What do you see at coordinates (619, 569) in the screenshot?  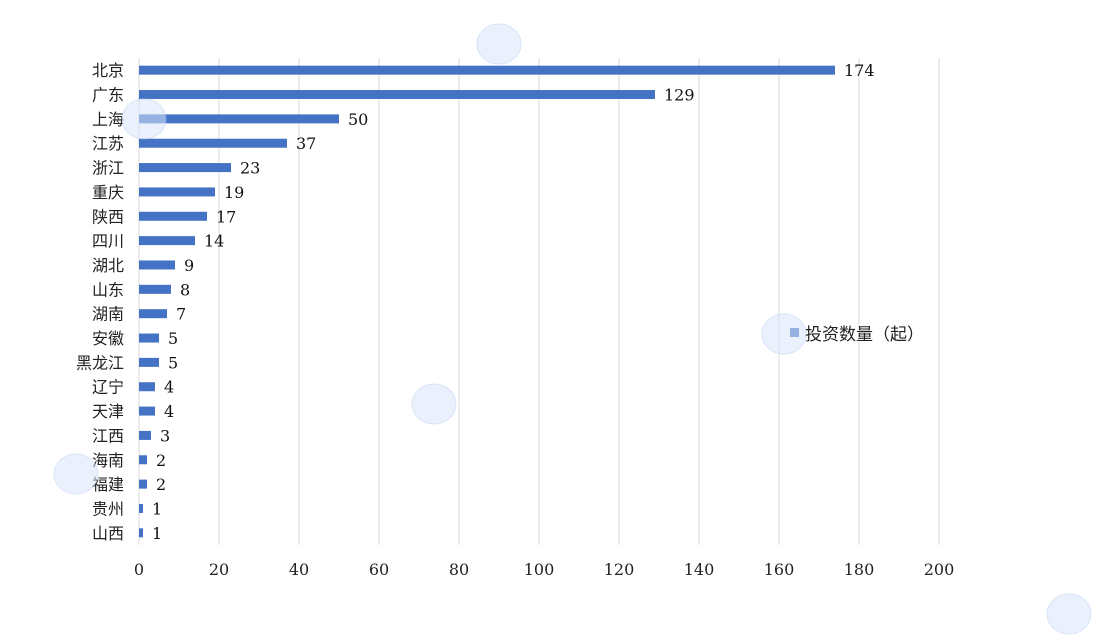 I see `x-tick-label: 120` at bounding box center [619, 569].